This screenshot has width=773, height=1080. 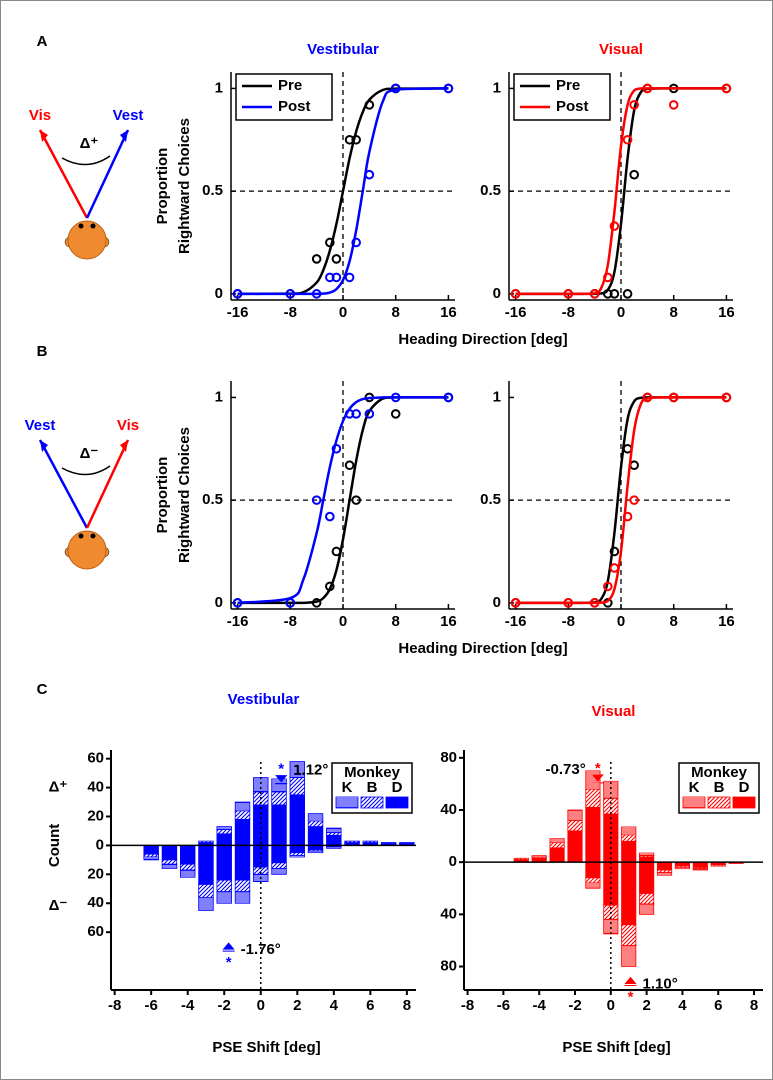 What do you see at coordinates (42, 351) in the screenshot?
I see `panel-letter: B` at bounding box center [42, 351].